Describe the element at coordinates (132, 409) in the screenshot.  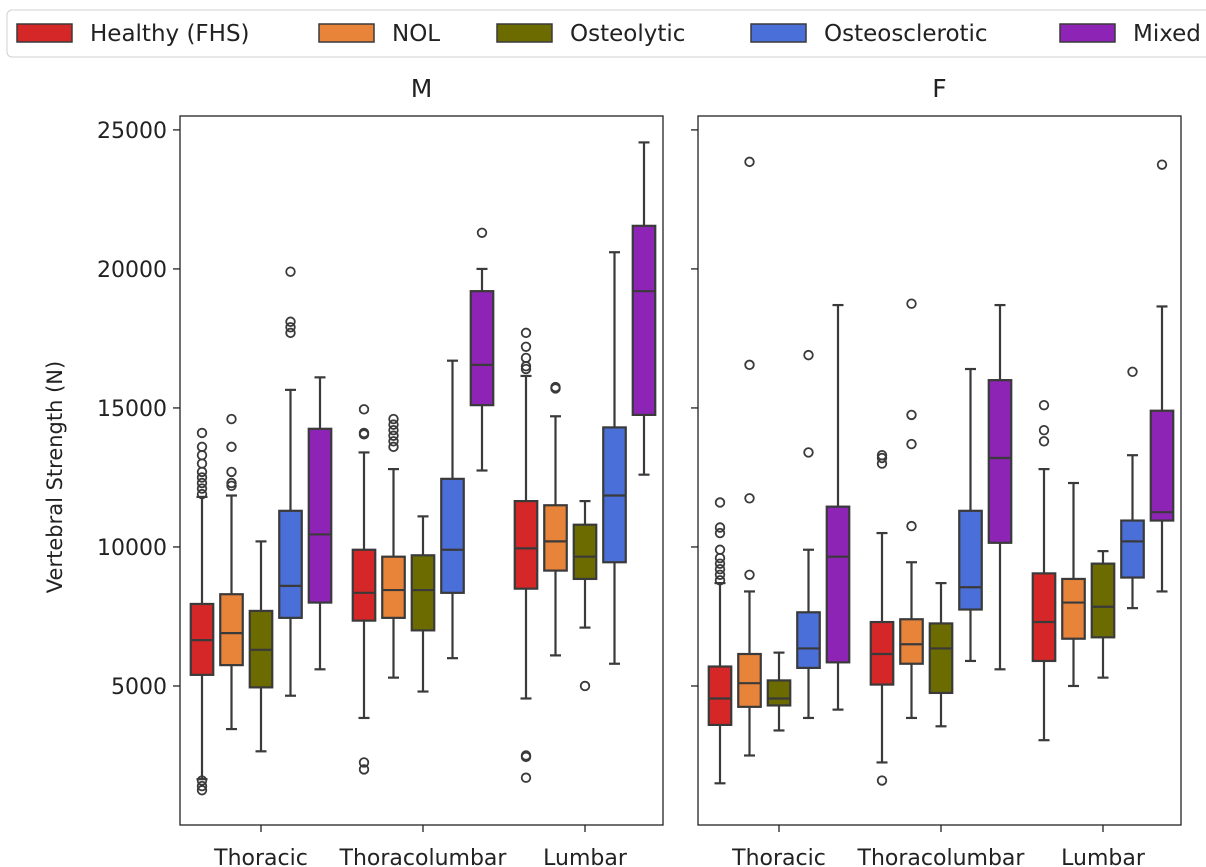
I see `y-tick-label: 15000` at that location.